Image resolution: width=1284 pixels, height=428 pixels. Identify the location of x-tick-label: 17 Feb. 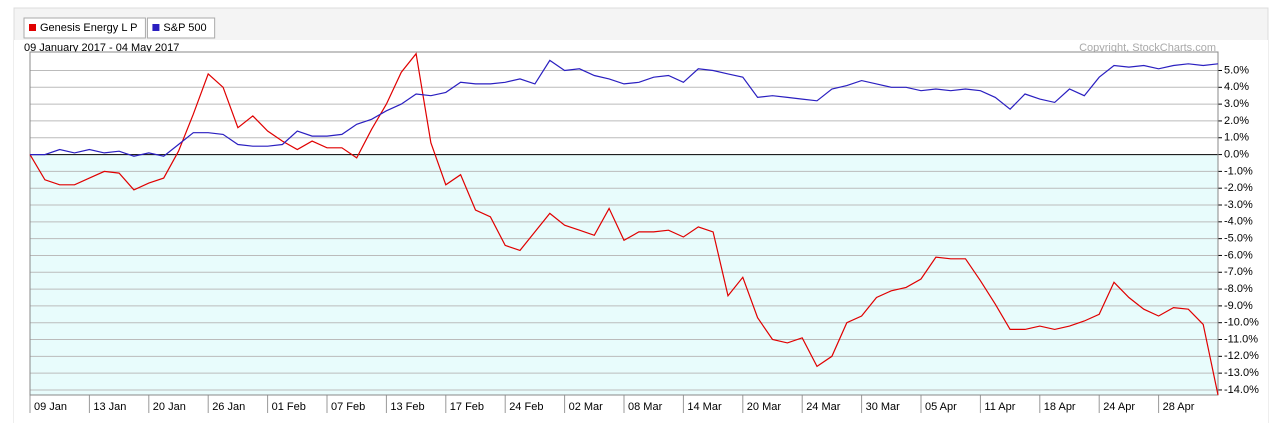
(467, 407).